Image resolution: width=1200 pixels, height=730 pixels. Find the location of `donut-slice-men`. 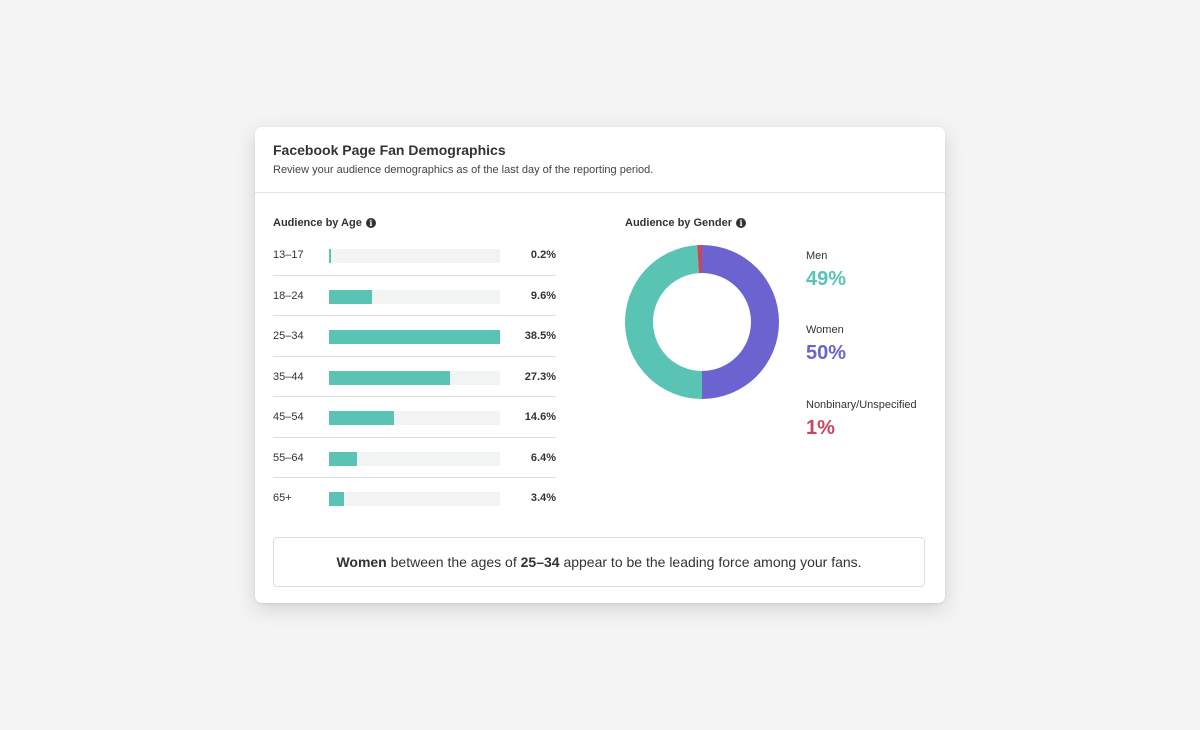

donut-slice-men is located at coordinates (663, 322).